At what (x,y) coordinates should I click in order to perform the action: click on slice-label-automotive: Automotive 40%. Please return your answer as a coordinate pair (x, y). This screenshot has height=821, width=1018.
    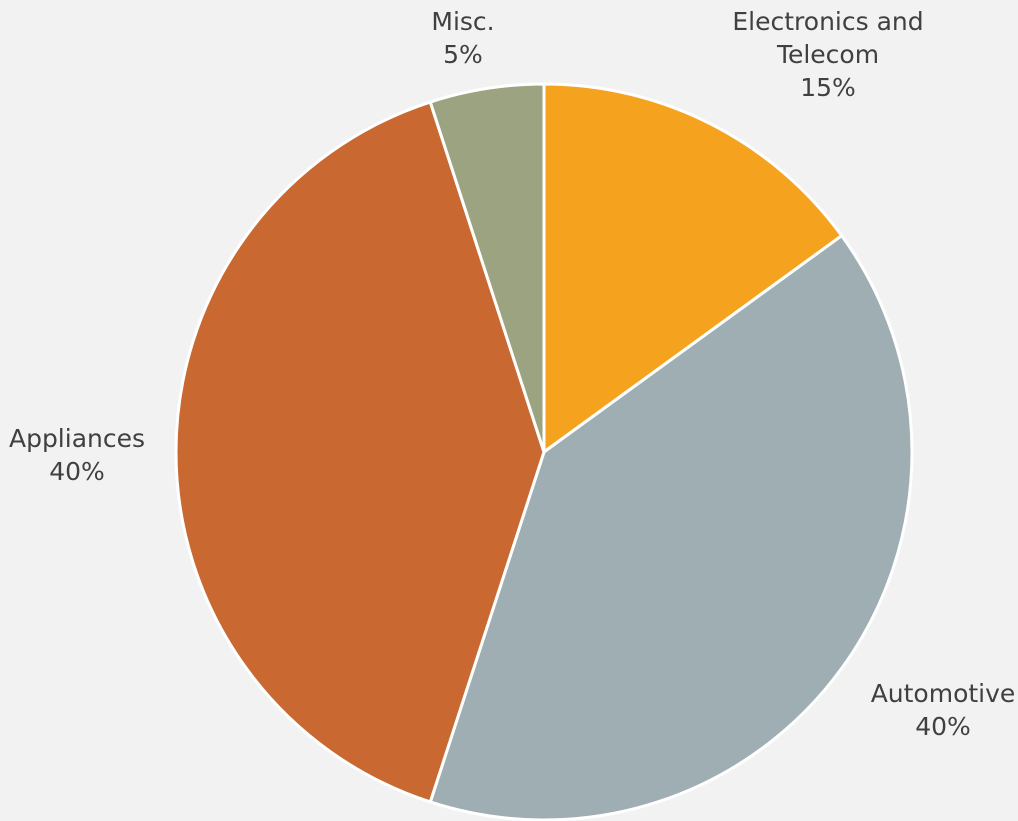
    Looking at the image, I should click on (943, 710).